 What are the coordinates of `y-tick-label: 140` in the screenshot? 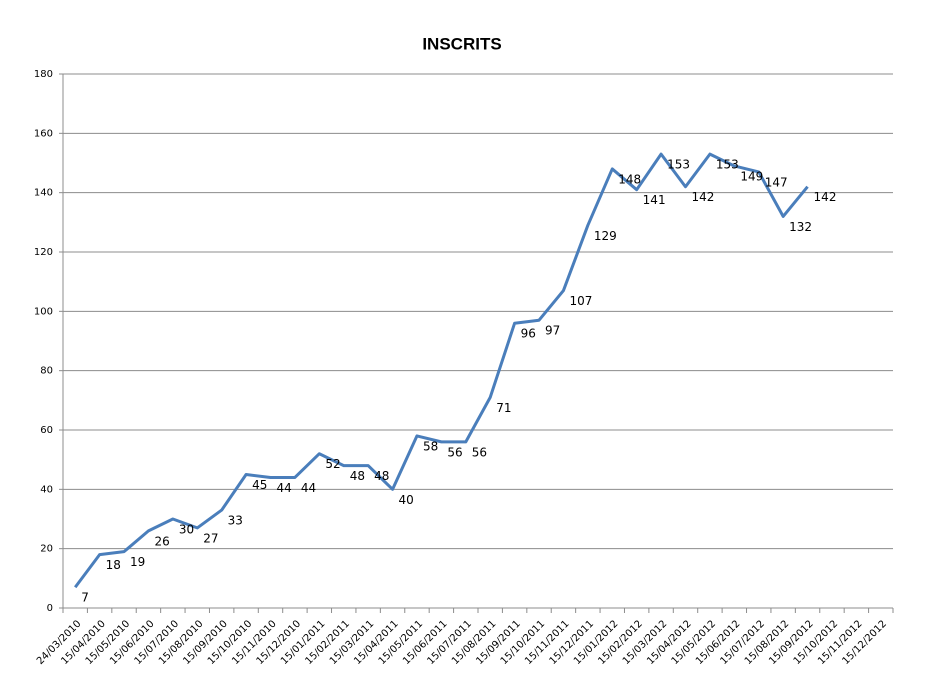 It's located at (43, 193).